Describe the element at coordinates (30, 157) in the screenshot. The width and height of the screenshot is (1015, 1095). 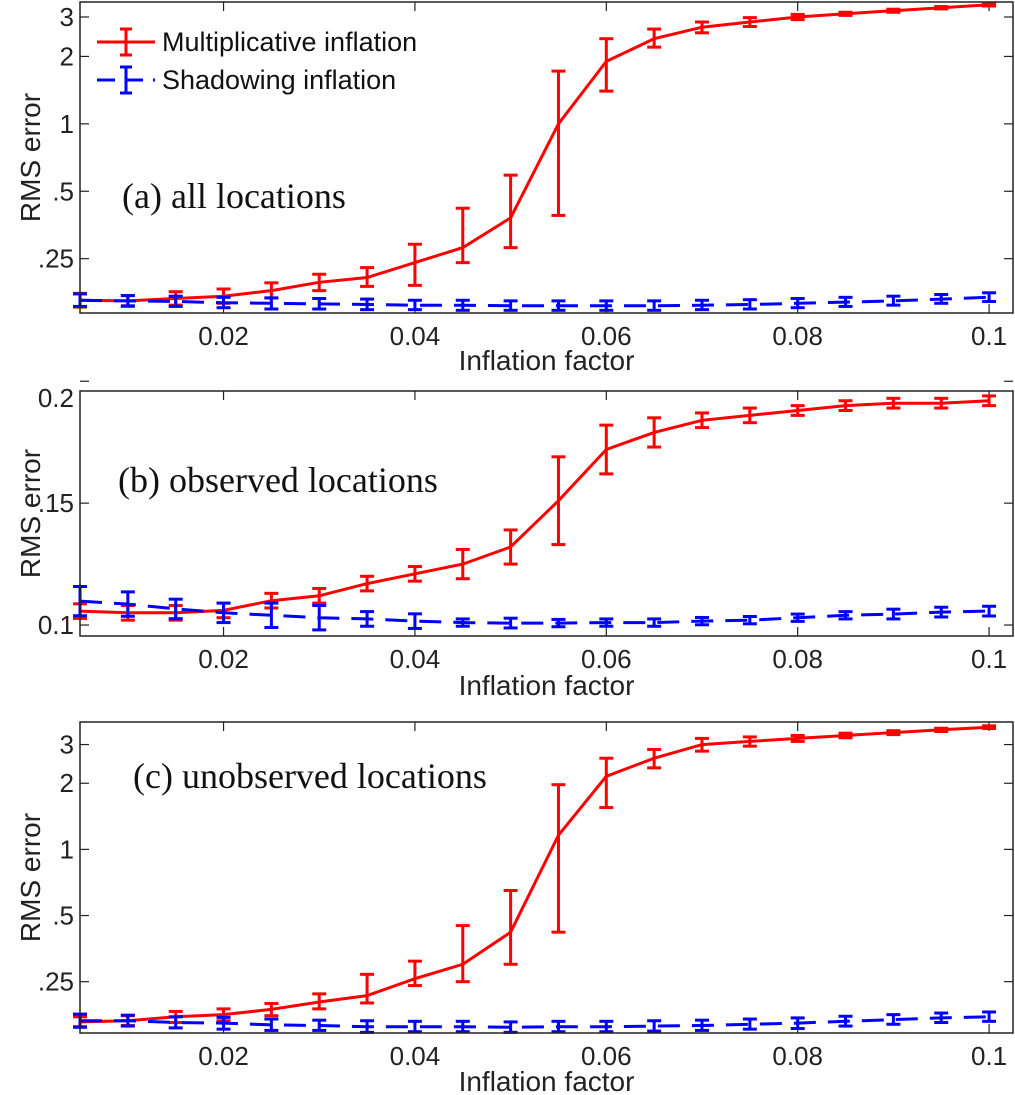
I see `y-axis-label: RMS error` at that location.